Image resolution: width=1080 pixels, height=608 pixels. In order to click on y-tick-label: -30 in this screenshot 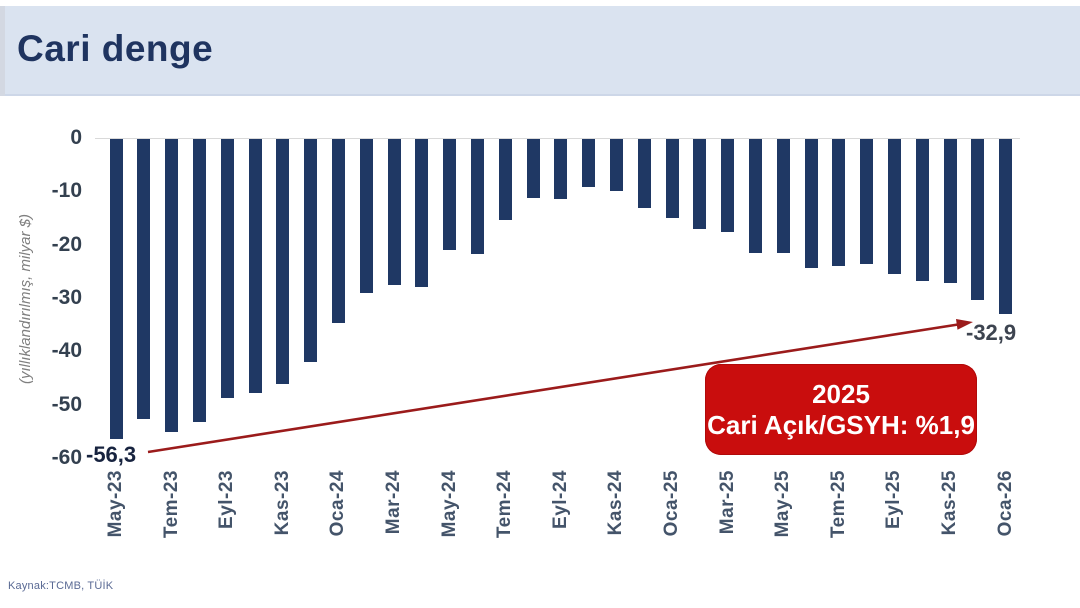, I will do `click(66, 297)`.